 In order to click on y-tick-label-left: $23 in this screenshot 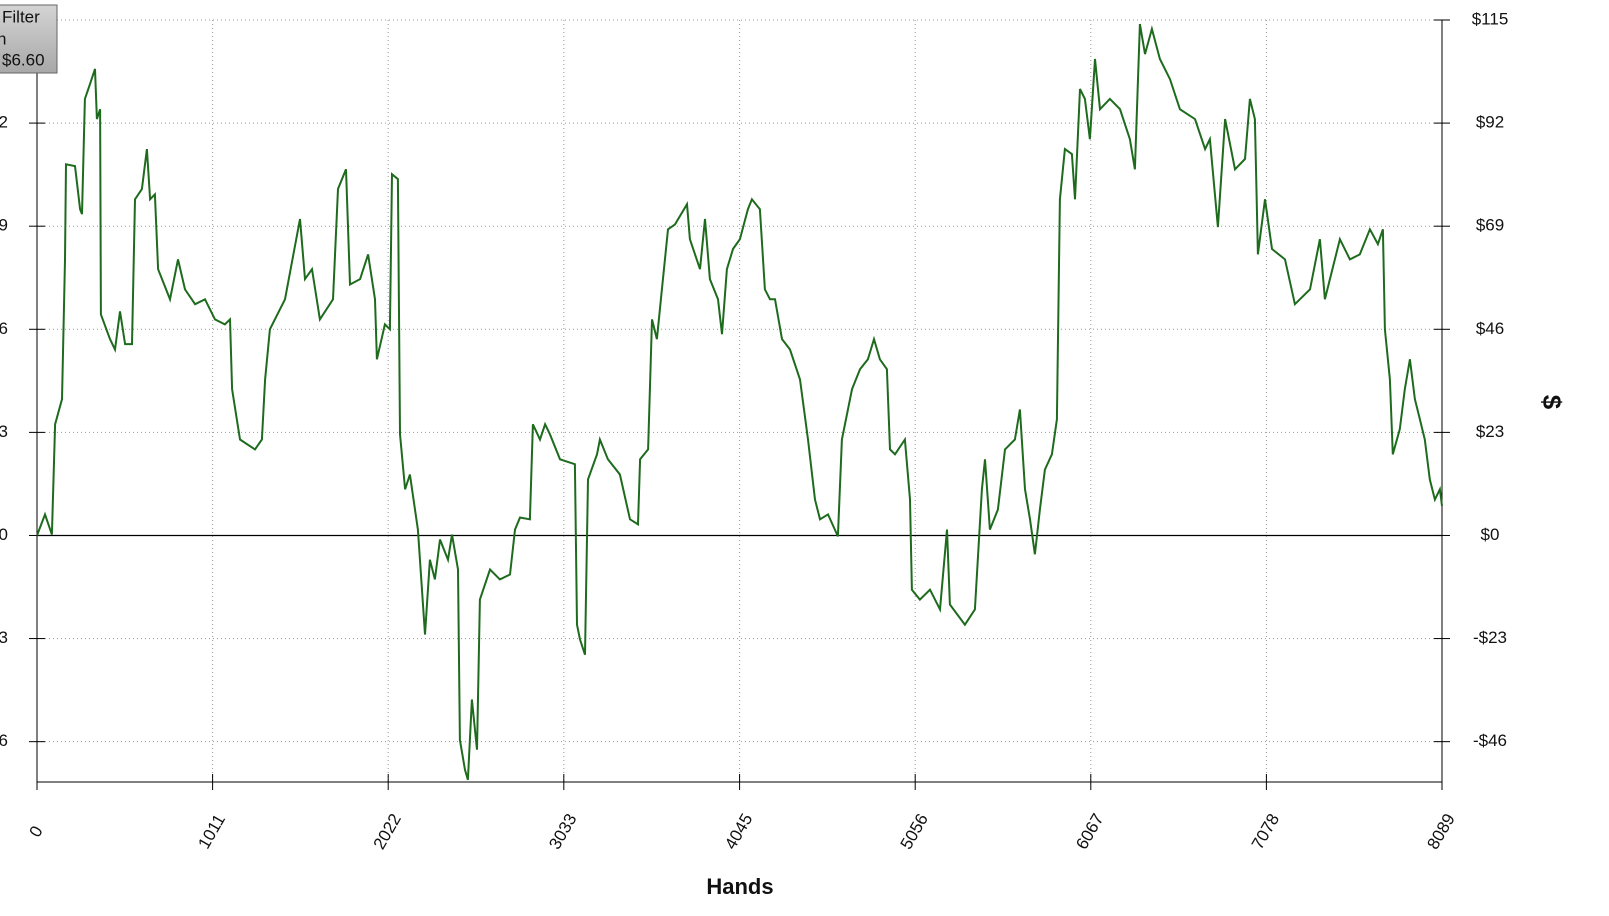, I will do `click(4, 431)`.